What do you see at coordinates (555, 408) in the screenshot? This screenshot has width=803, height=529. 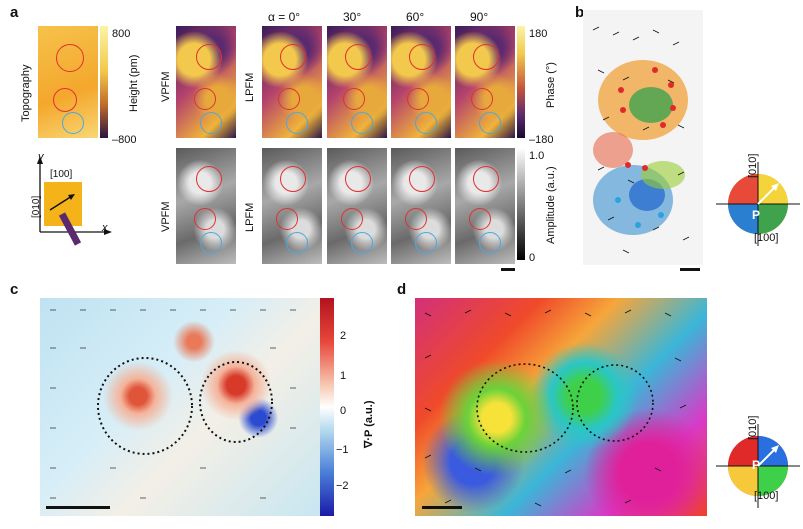 I see `polarization-map-d-svg` at bounding box center [555, 408].